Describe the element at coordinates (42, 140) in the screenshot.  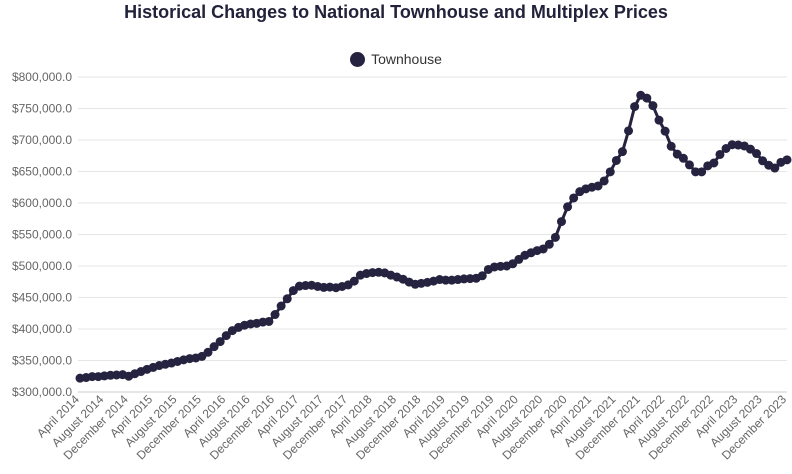
I see `y-tick-label: $700,000.0` at that location.